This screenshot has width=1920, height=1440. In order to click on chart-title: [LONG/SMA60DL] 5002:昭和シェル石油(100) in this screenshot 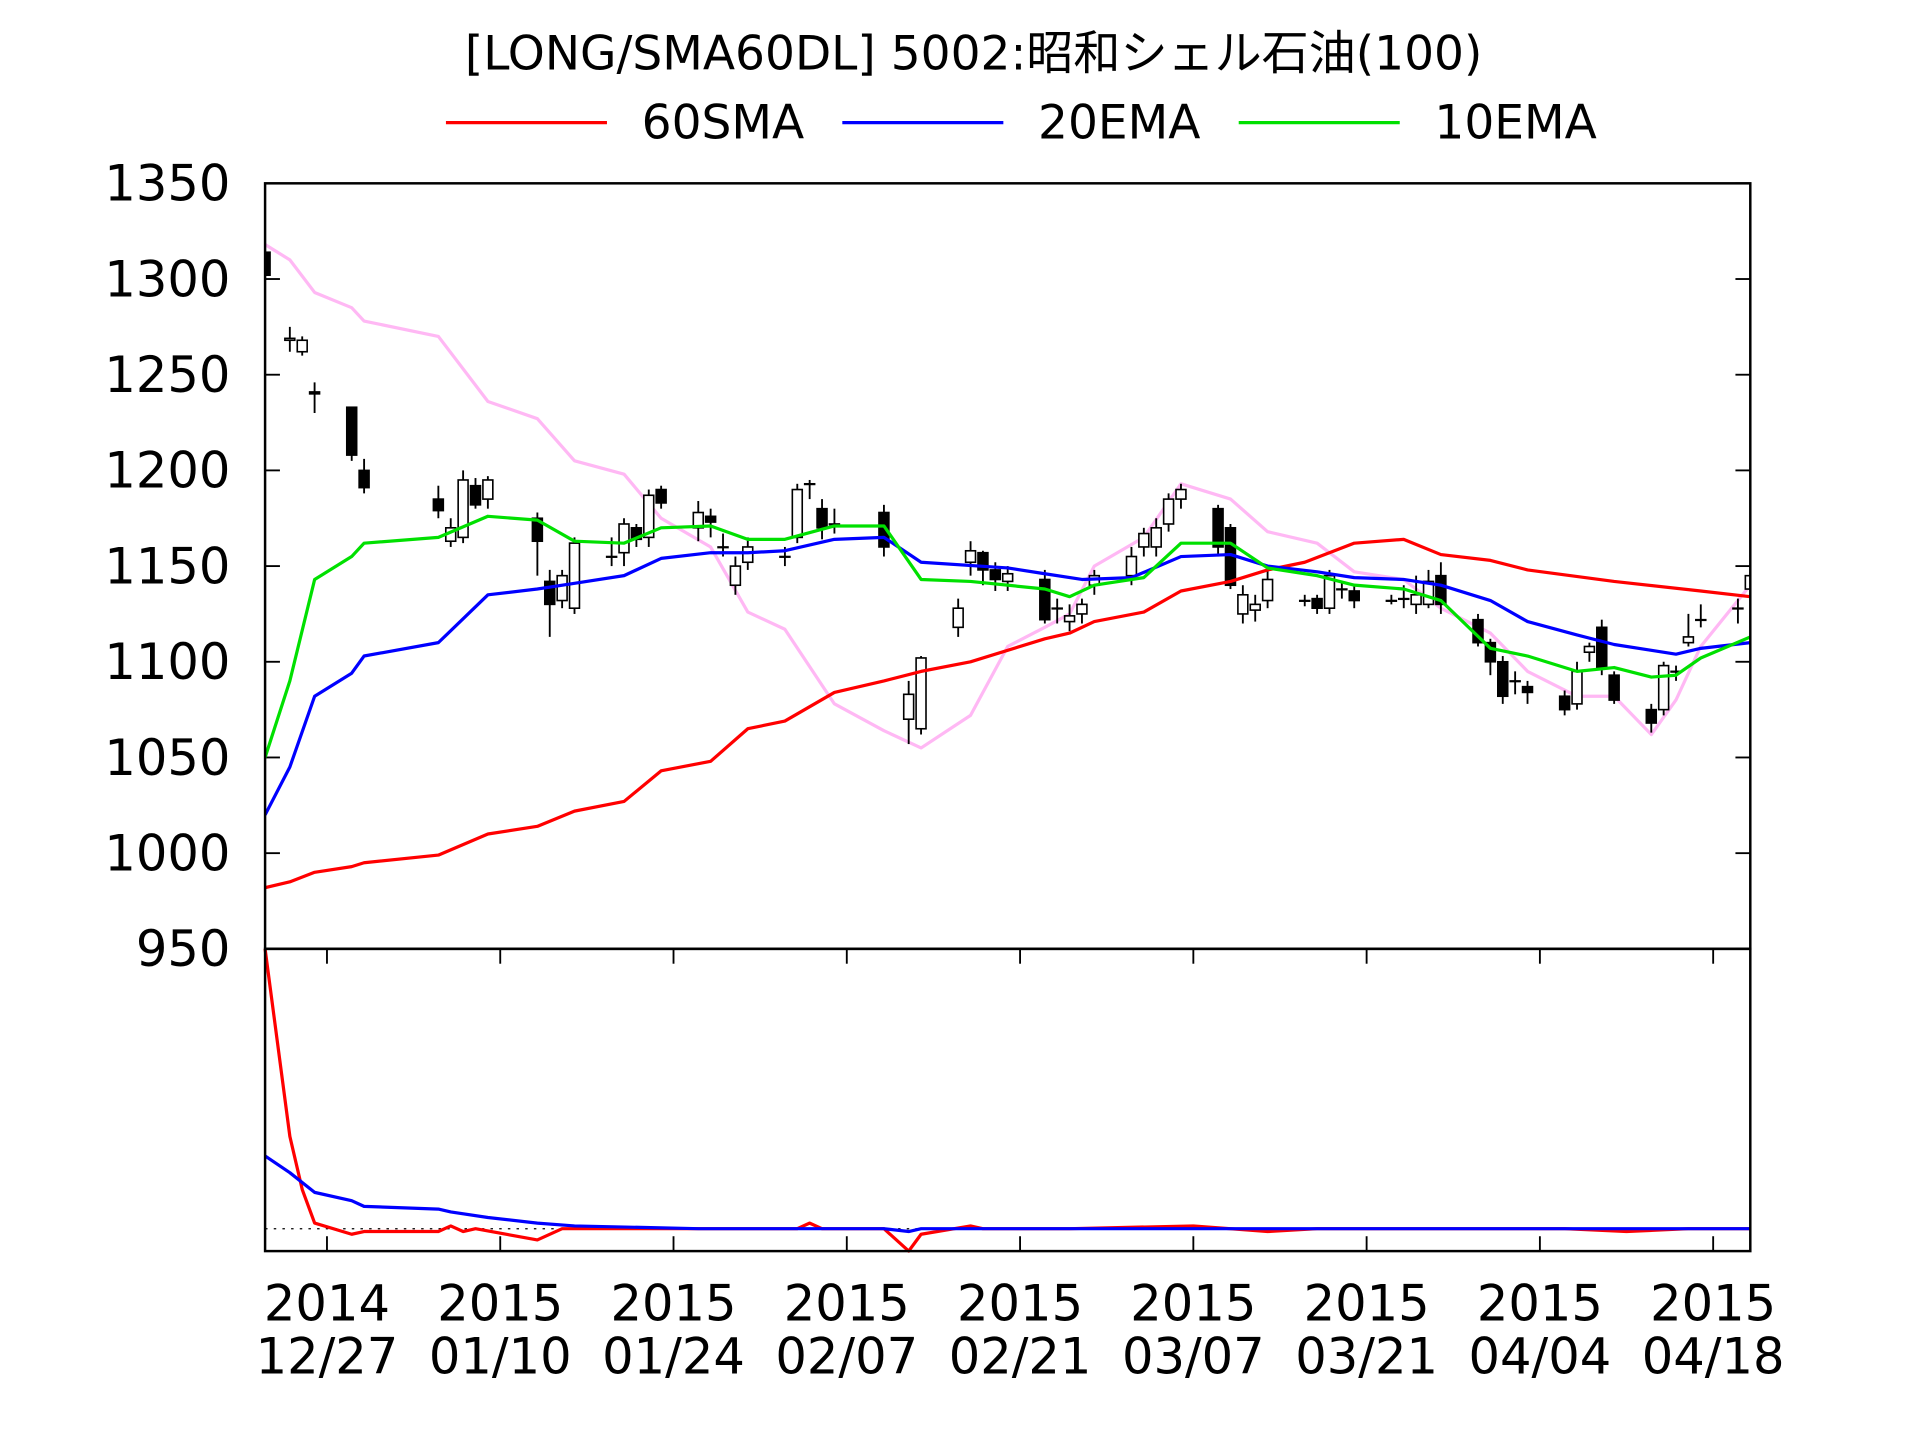, I will do `click(973, 53)`.